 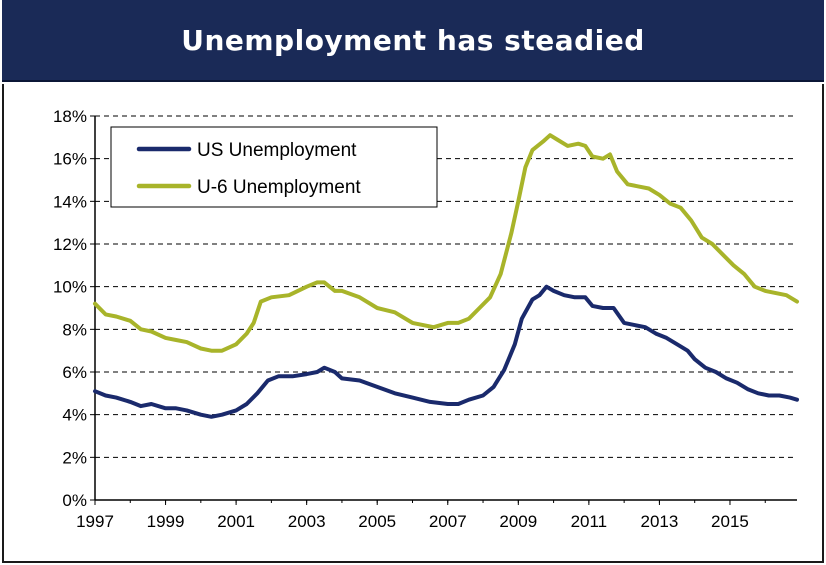 What do you see at coordinates (70, 244) in the screenshot?
I see `y-tick-label: 12%` at bounding box center [70, 244].